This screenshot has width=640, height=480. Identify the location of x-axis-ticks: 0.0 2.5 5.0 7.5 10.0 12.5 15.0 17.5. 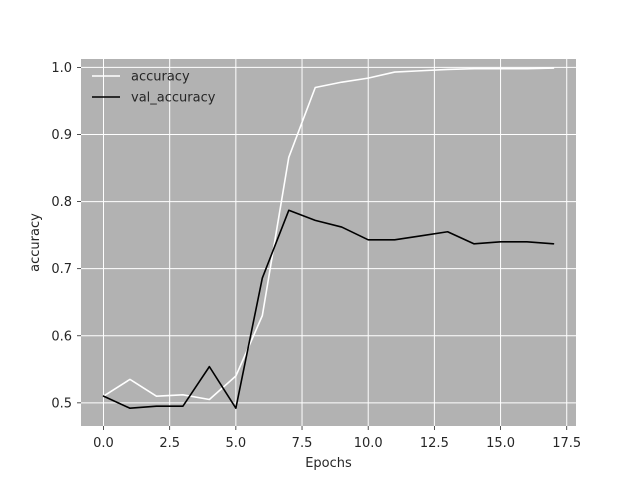
(337, 438).